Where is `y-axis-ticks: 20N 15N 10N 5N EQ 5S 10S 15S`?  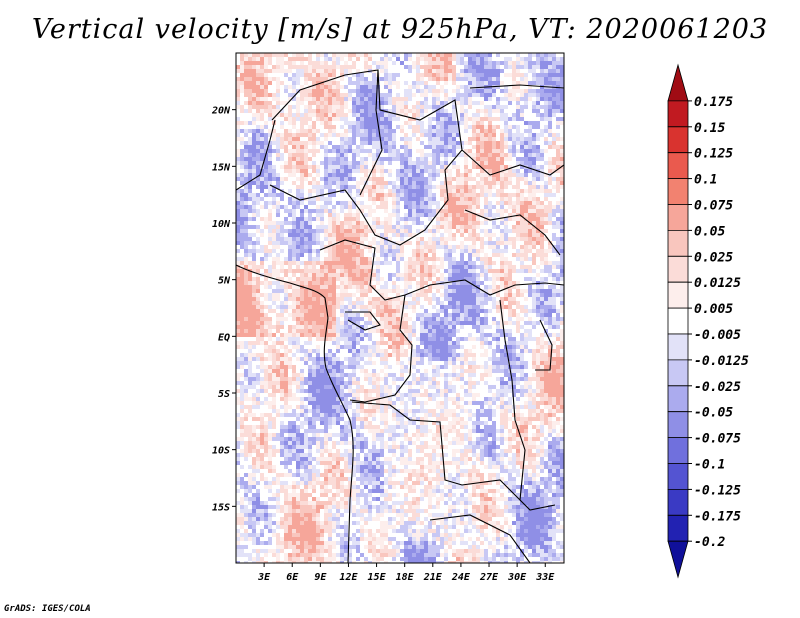 y-axis-ticks: 20N 15N 10N 5N EQ 5S 10S 15S is located at coordinates (223, 309).